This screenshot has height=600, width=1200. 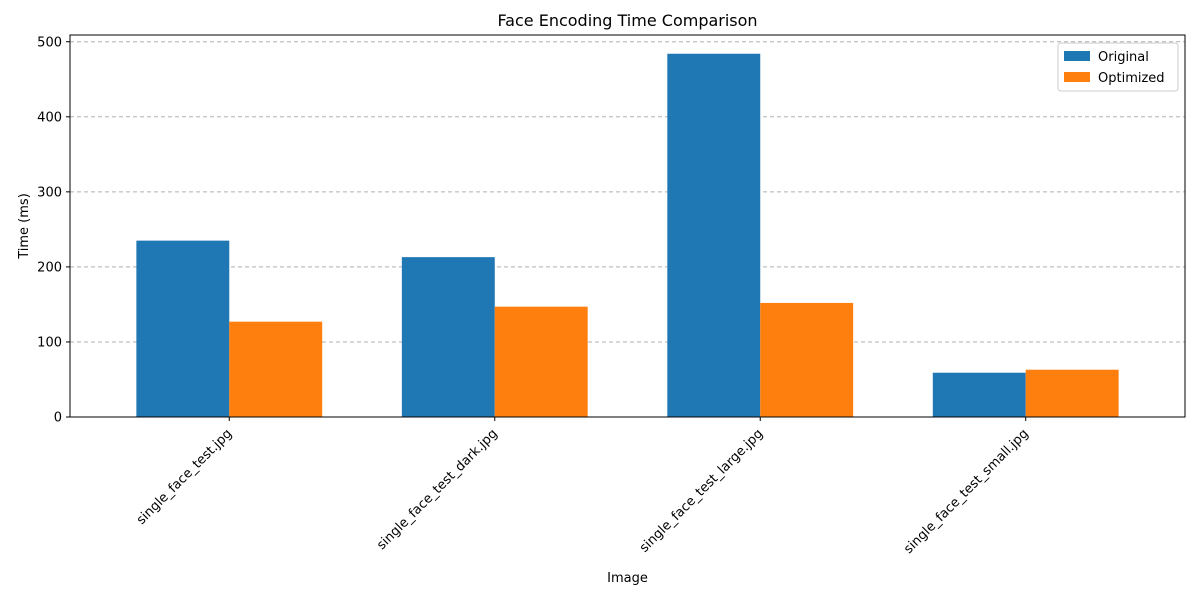 I want to click on y-tick-label: 400, so click(x=49, y=117).